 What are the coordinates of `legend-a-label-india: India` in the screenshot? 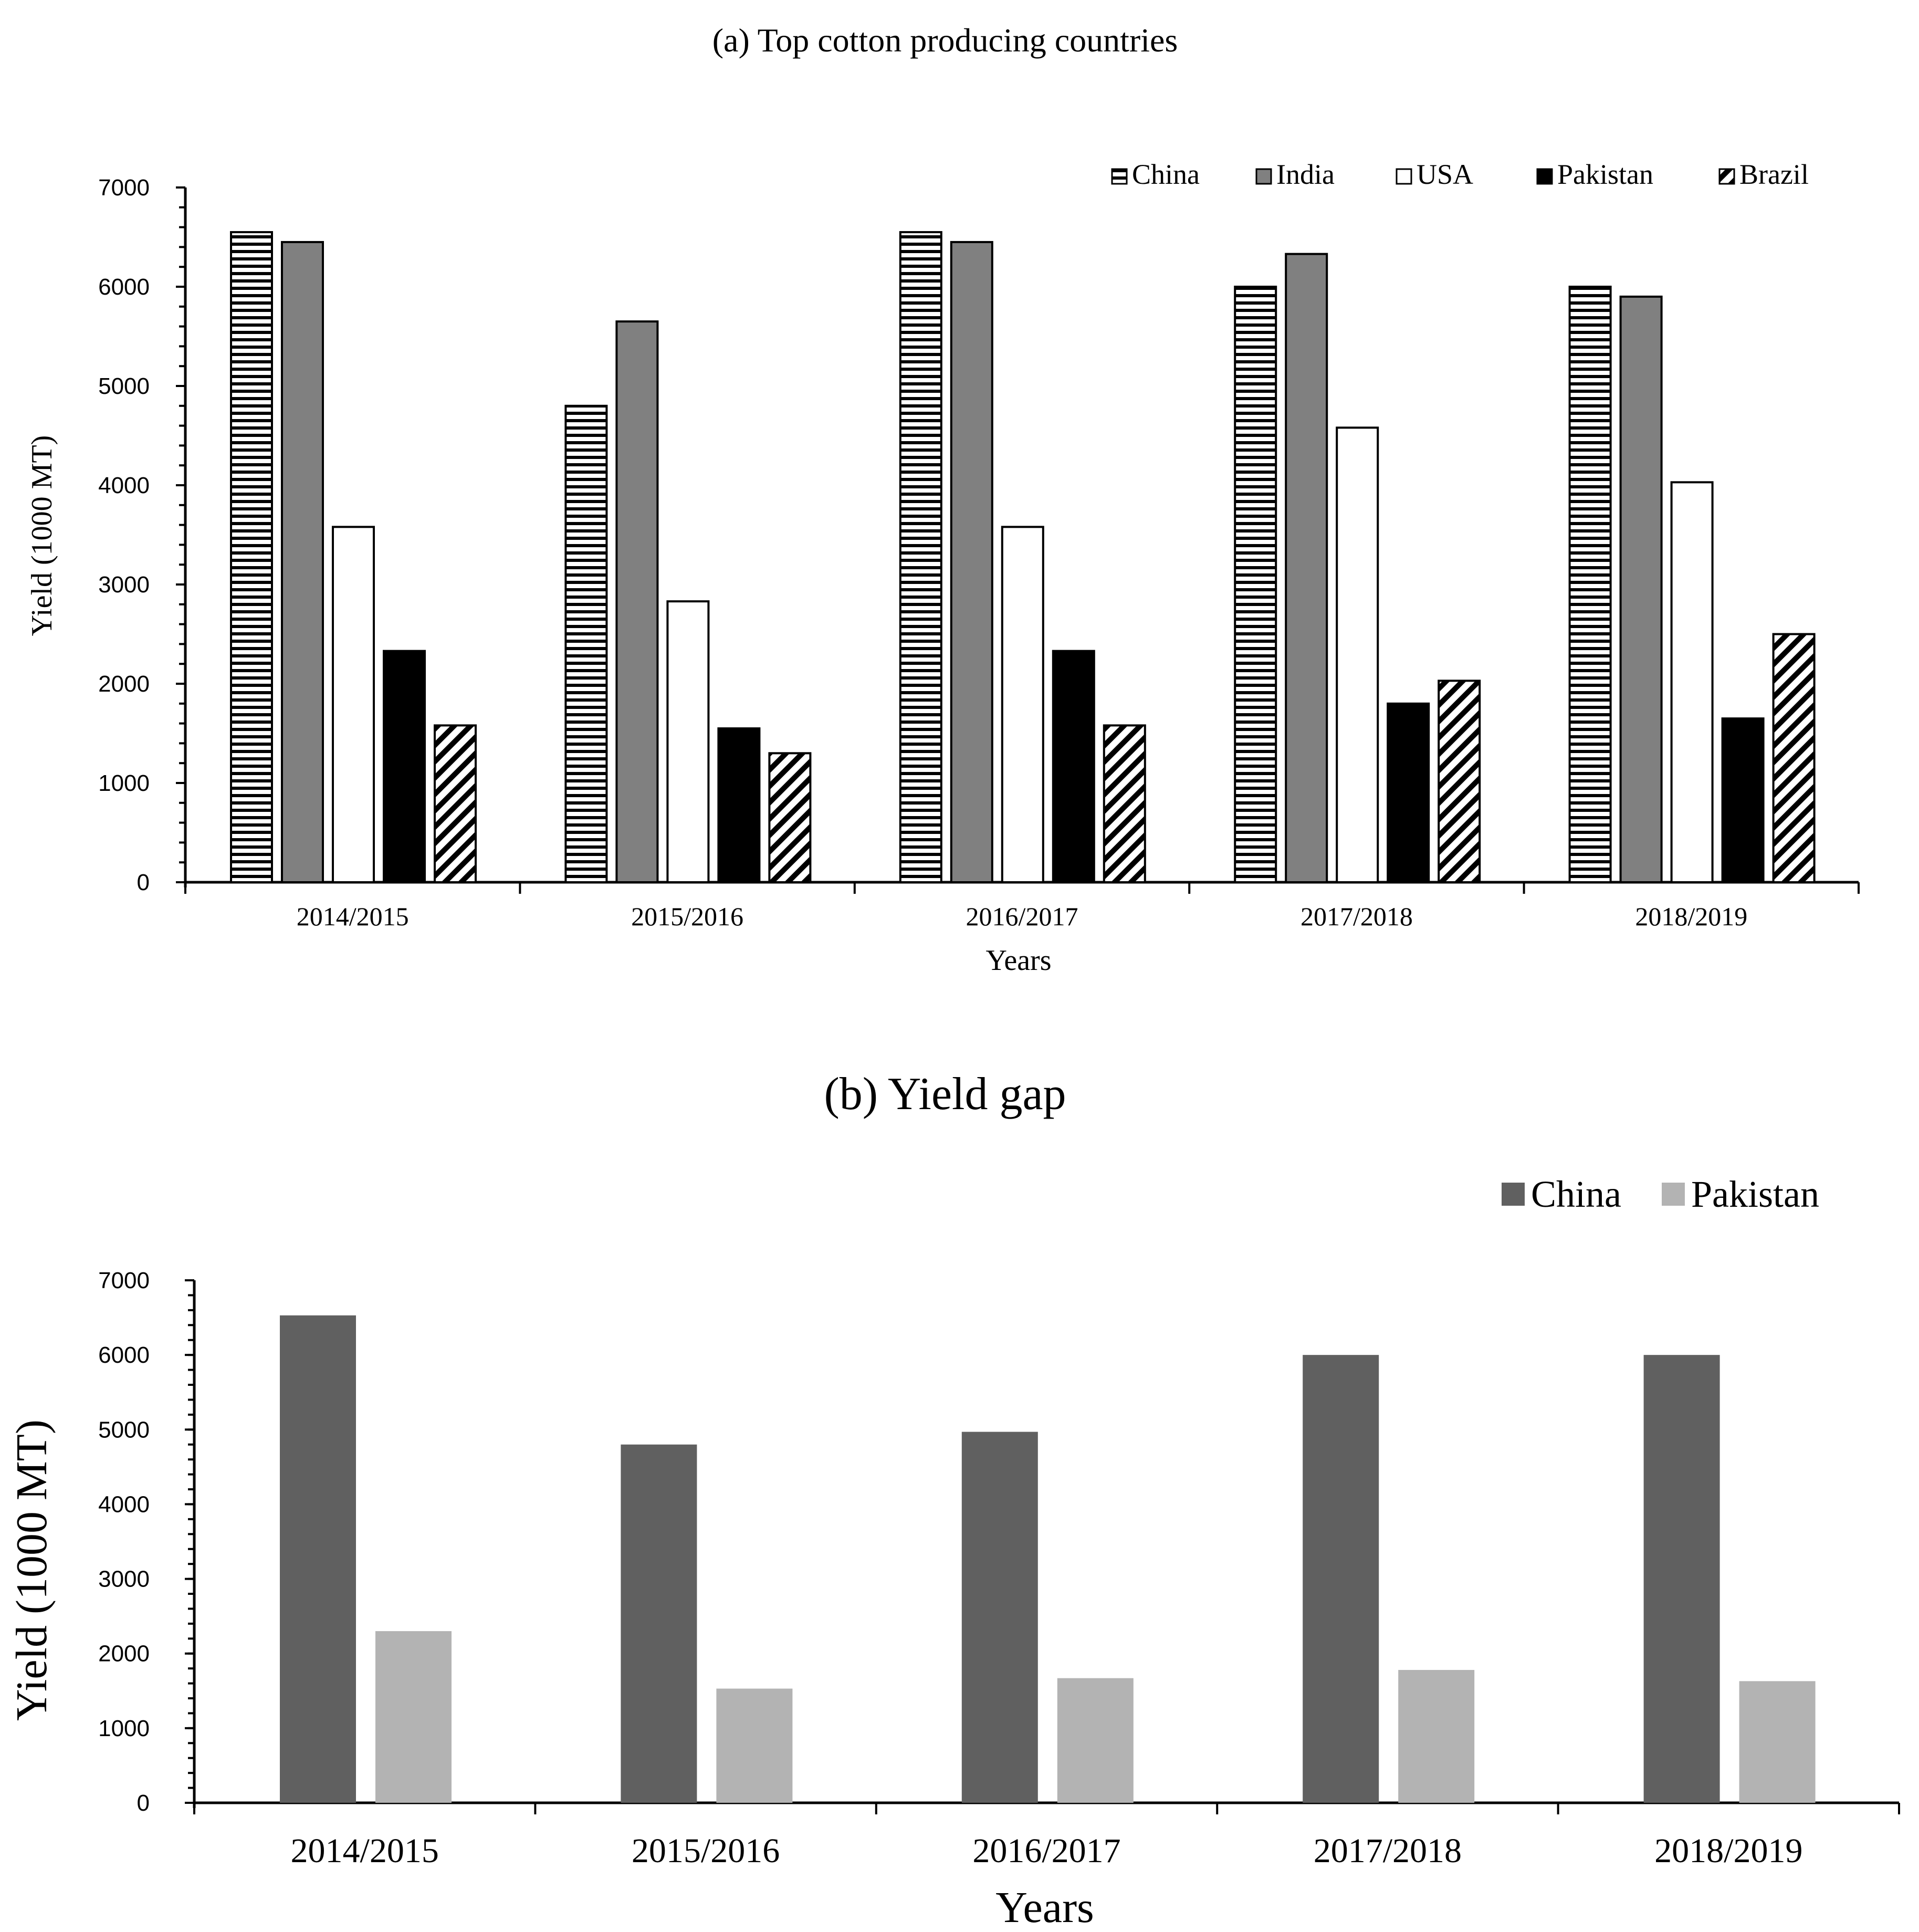 It's located at (1305, 175).